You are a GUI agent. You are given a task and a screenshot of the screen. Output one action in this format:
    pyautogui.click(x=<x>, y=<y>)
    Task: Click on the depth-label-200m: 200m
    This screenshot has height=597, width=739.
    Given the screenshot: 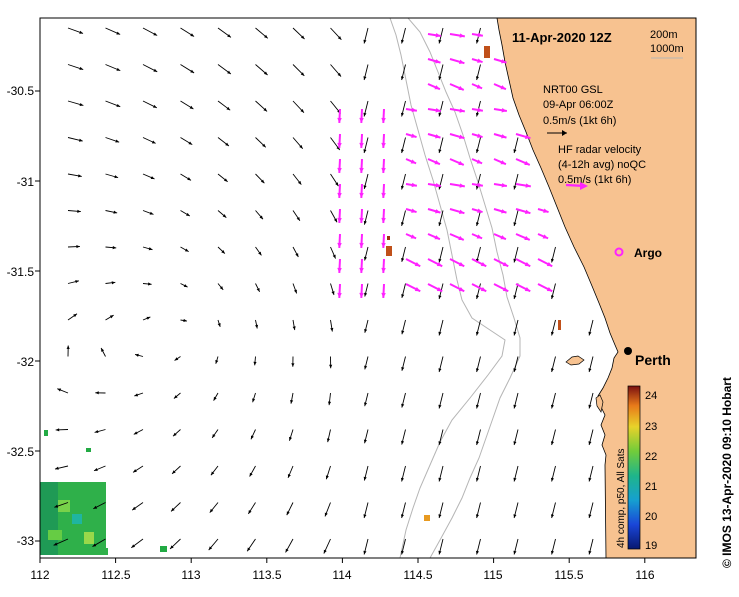 What is the action you would take?
    pyautogui.click(x=664, y=35)
    